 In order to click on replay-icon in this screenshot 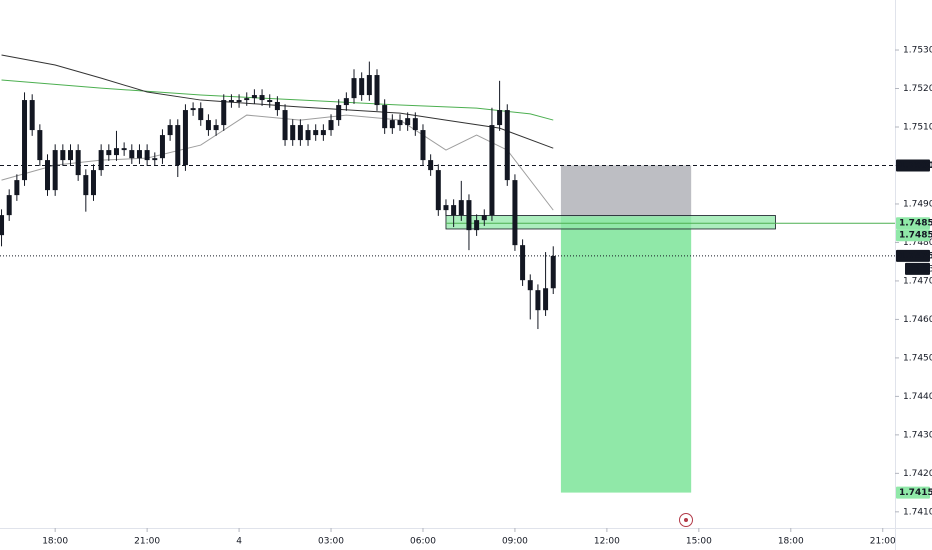, I will do `click(686, 520)`.